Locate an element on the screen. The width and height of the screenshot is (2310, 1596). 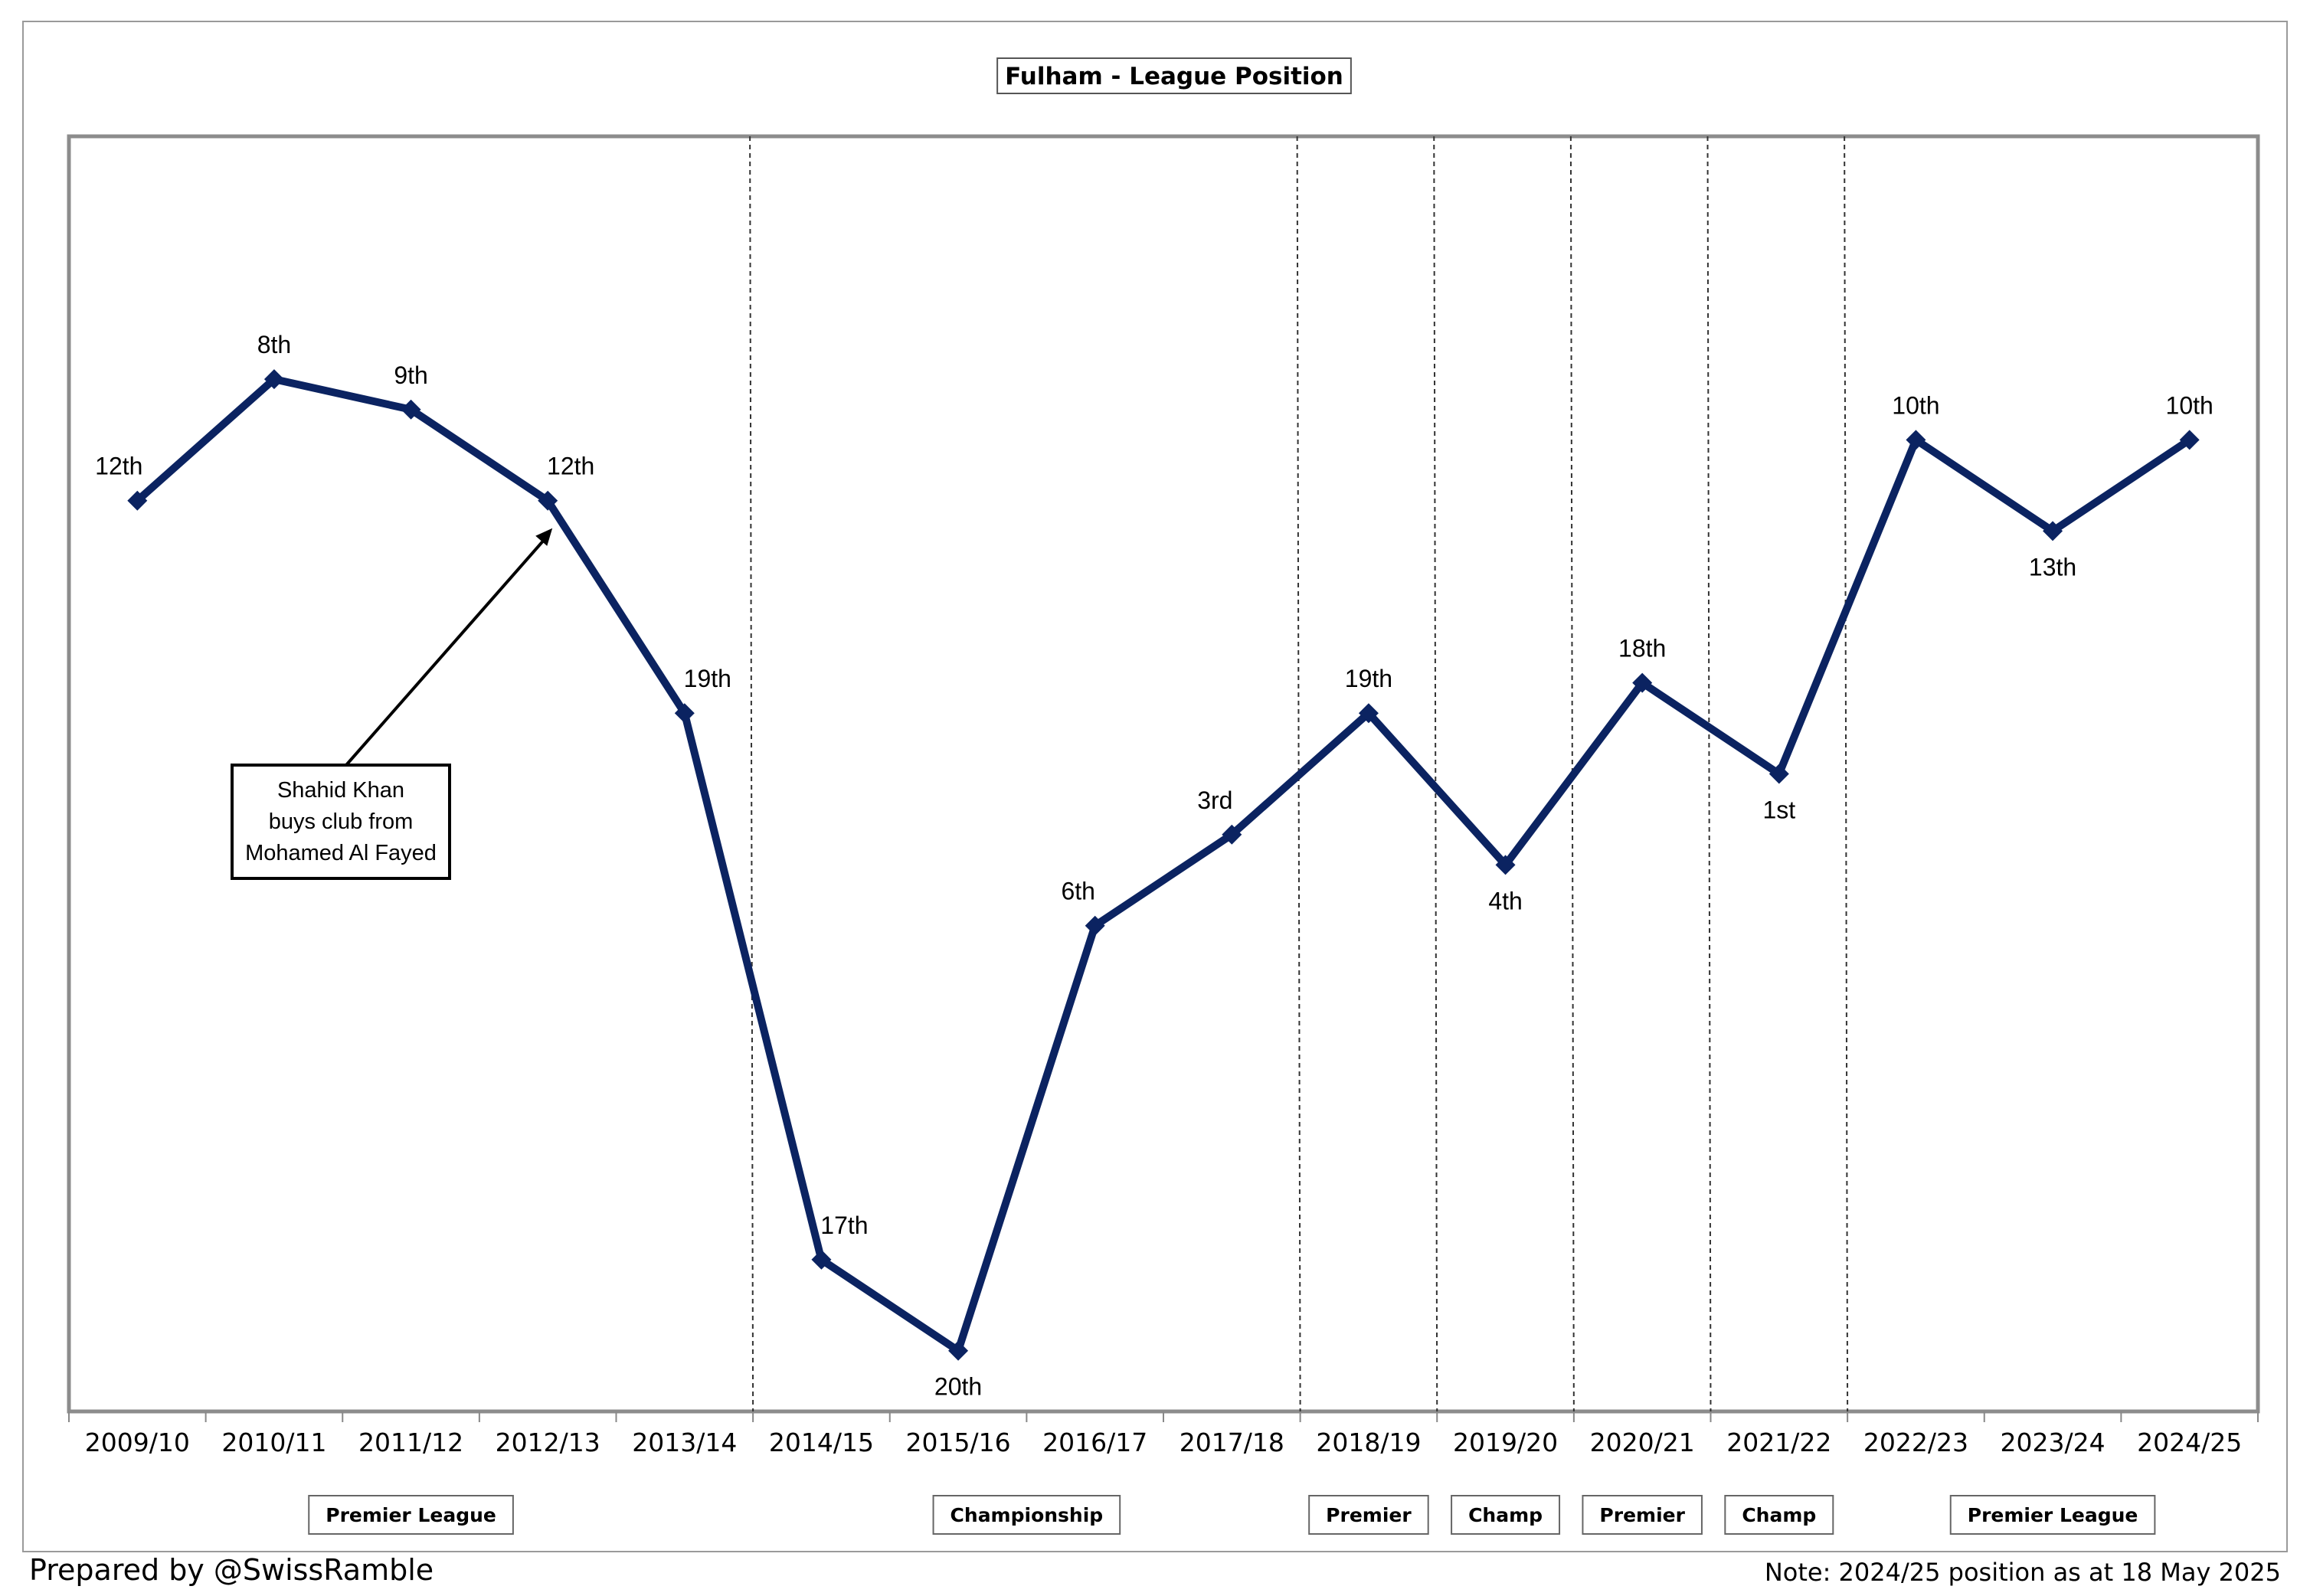
chart-title-box is located at coordinates (1174, 76).